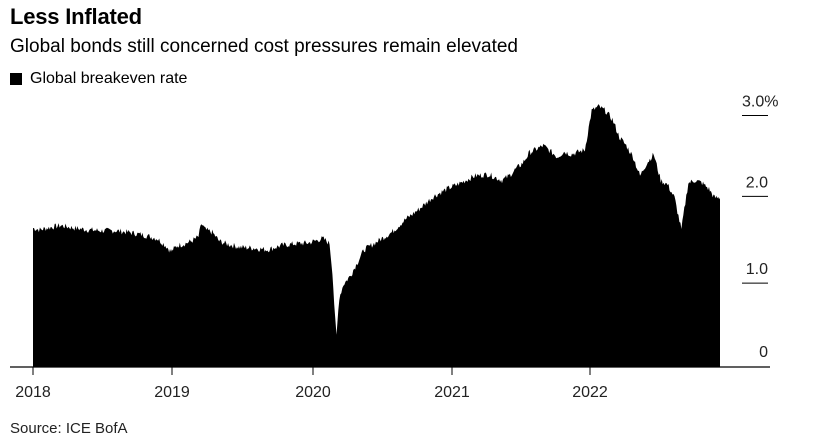 The width and height of the screenshot is (815, 447). I want to click on x-tick-label: 2020, so click(313, 392).